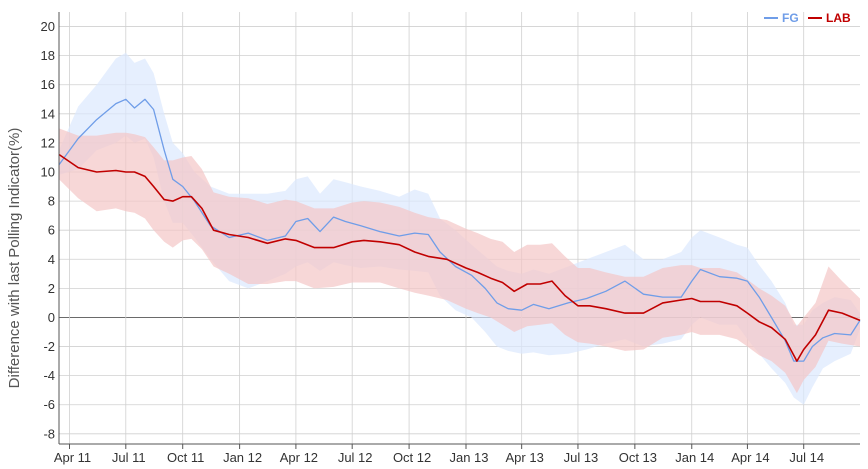 This screenshot has height=469, width=868. What do you see at coordinates (48, 113) in the screenshot?
I see `y-tick-label: 14` at bounding box center [48, 113].